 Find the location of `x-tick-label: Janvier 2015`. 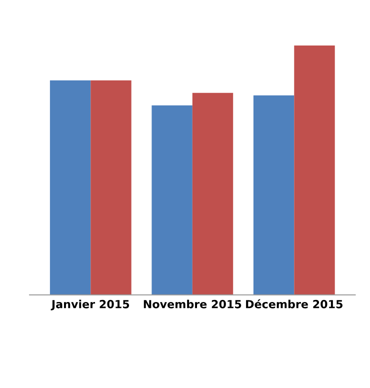

x-tick-label: Janvier 2015 is located at coordinates (90, 305).